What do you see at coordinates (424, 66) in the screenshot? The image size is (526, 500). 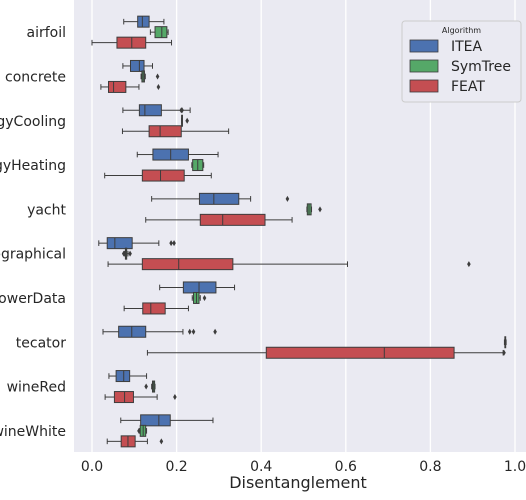 I see `legend-swatch-symtree` at bounding box center [424, 66].